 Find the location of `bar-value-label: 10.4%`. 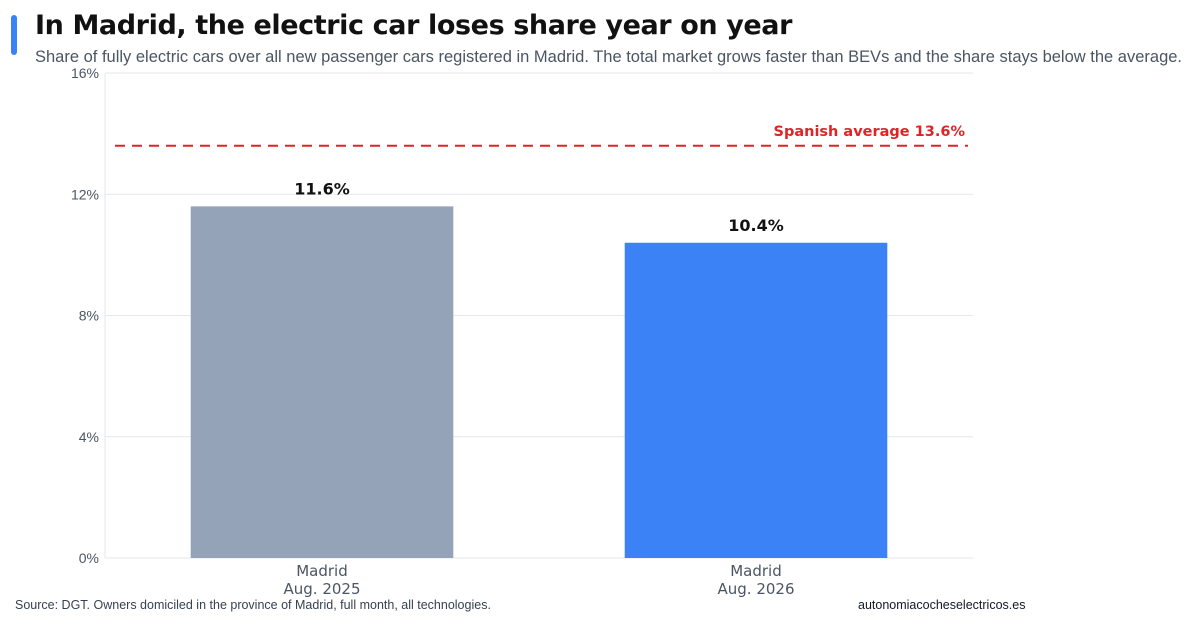

bar-value-label: 10.4% is located at coordinates (756, 225).